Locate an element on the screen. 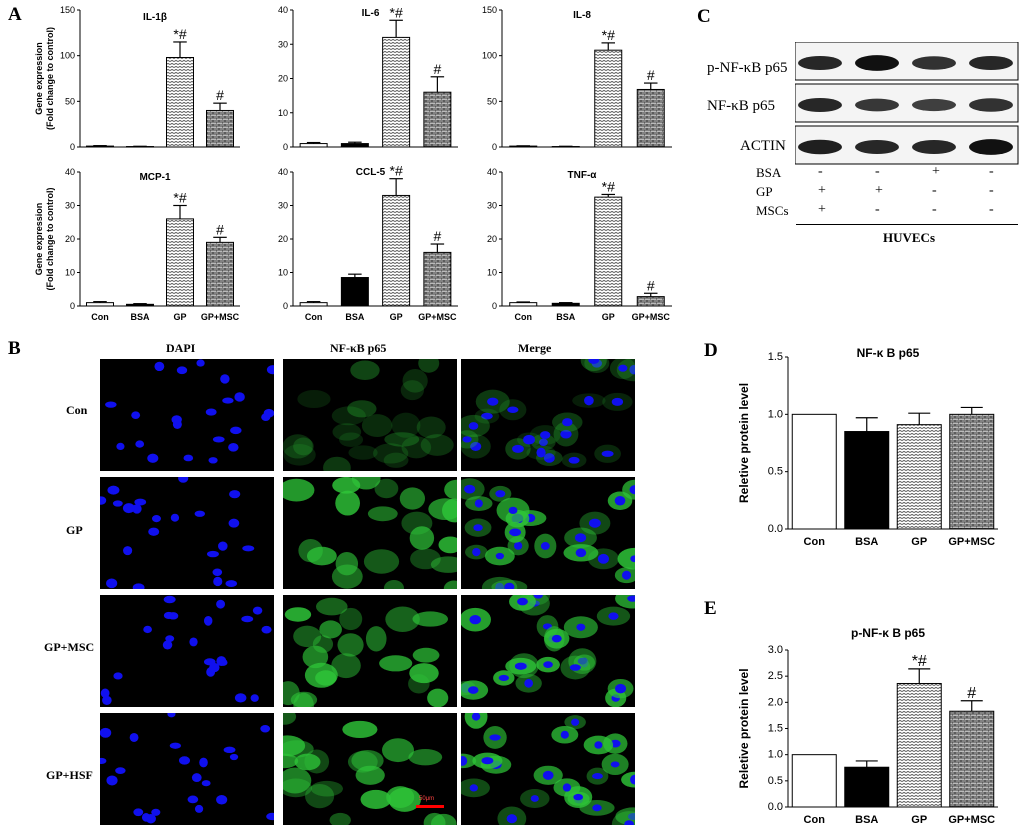 This screenshot has width=1024, height=831. column-header-nfkb: NF-κB p65 is located at coordinates (358, 348).